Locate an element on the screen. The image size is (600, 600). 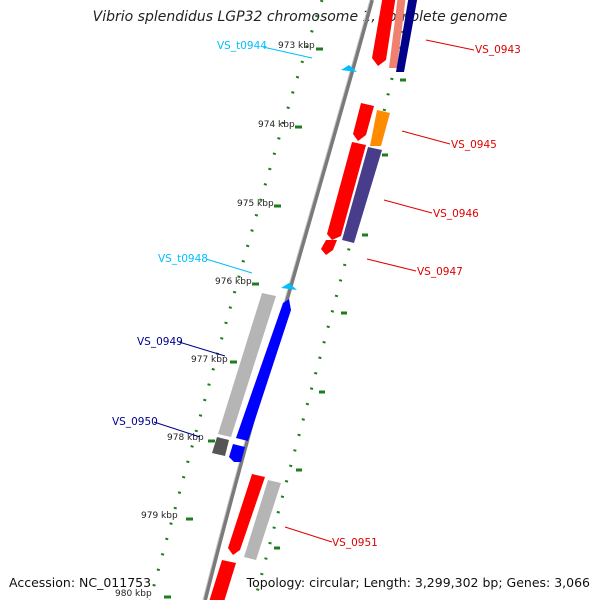
scale-label-974: 974 kbp is located at coordinates (276, 125).